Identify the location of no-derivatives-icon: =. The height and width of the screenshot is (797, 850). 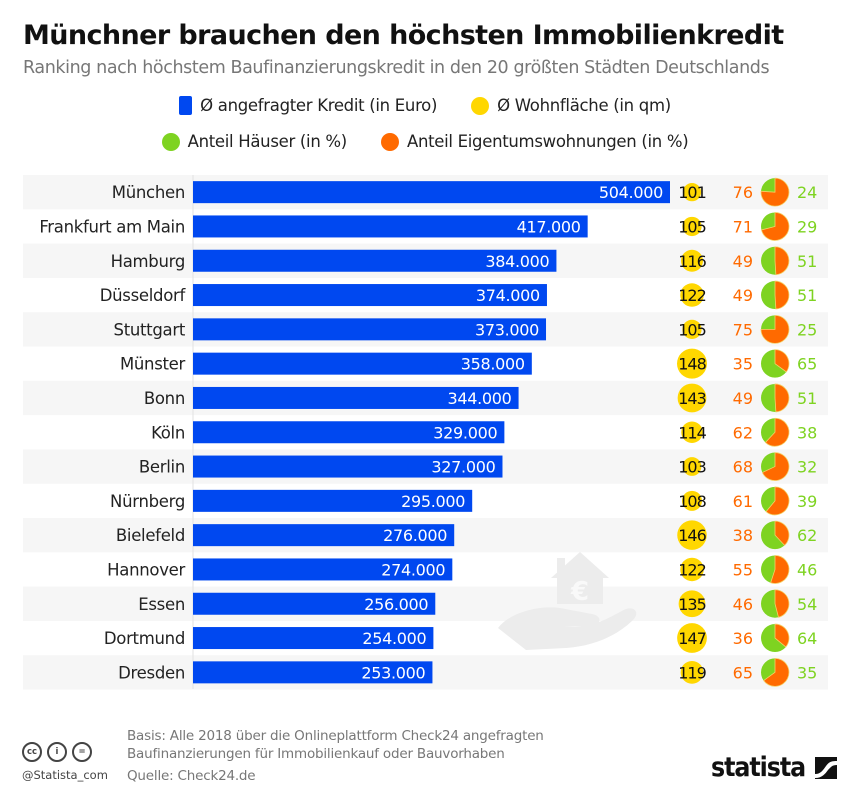
(82, 752).